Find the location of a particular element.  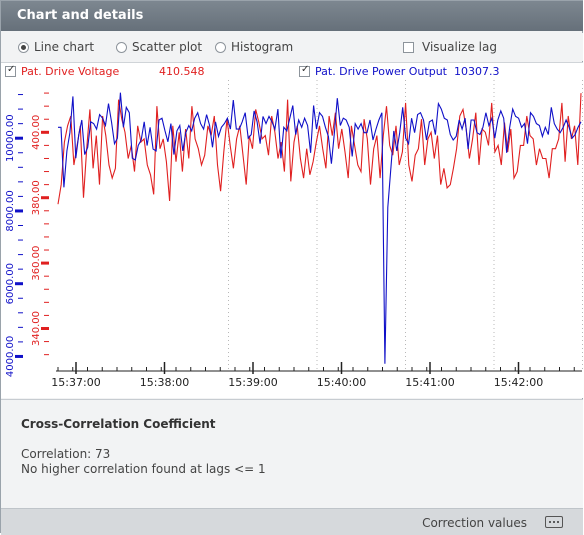

radio-selected-icon is located at coordinates (23, 47).